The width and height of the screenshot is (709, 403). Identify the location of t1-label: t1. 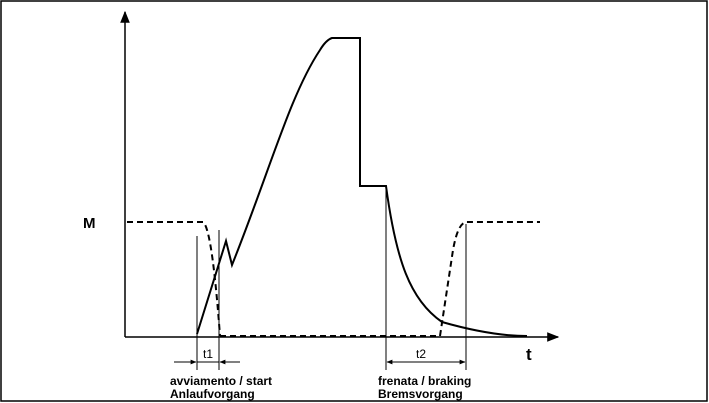
(208, 354).